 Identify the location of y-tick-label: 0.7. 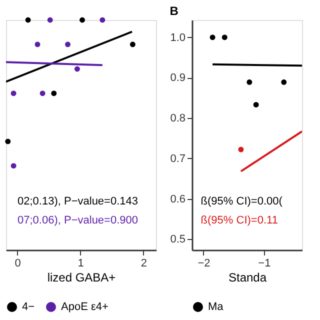
(178, 158).